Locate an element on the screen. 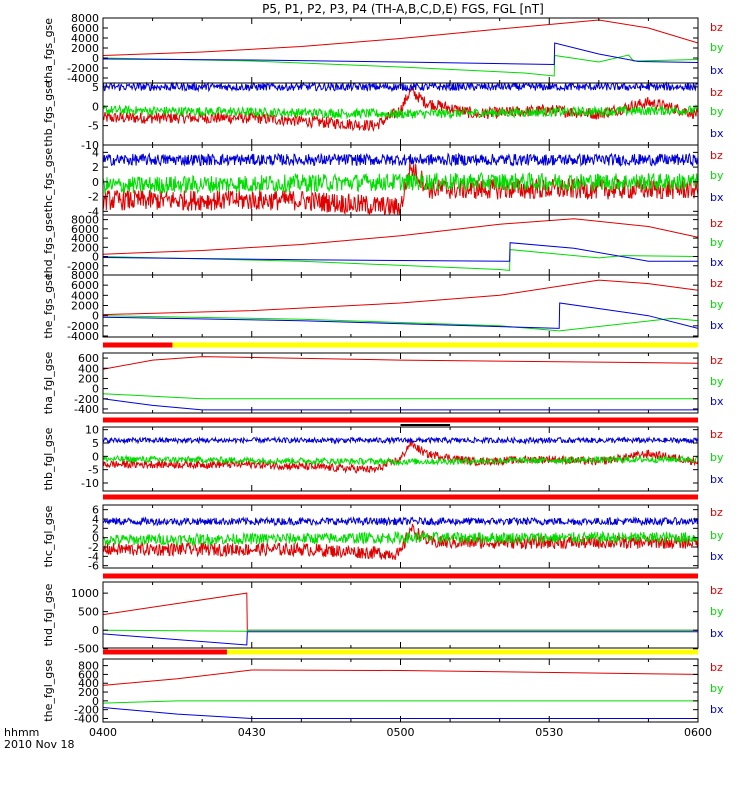  y-axis-label: thb_fgl_gse is located at coordinates (48, 458).